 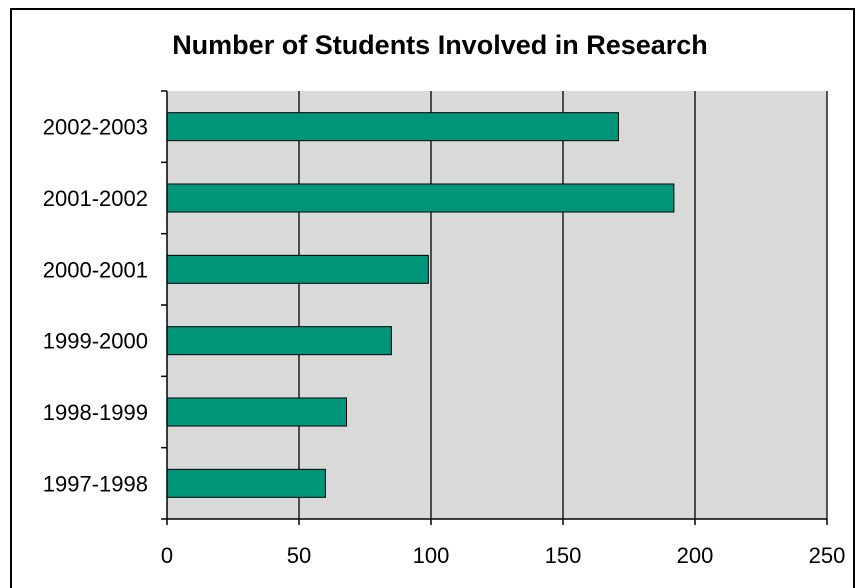 What do you see at coordinates (95, 269) in the screenshot?
I see `category-label: 2000-2001` at bounding box center [95, 269].